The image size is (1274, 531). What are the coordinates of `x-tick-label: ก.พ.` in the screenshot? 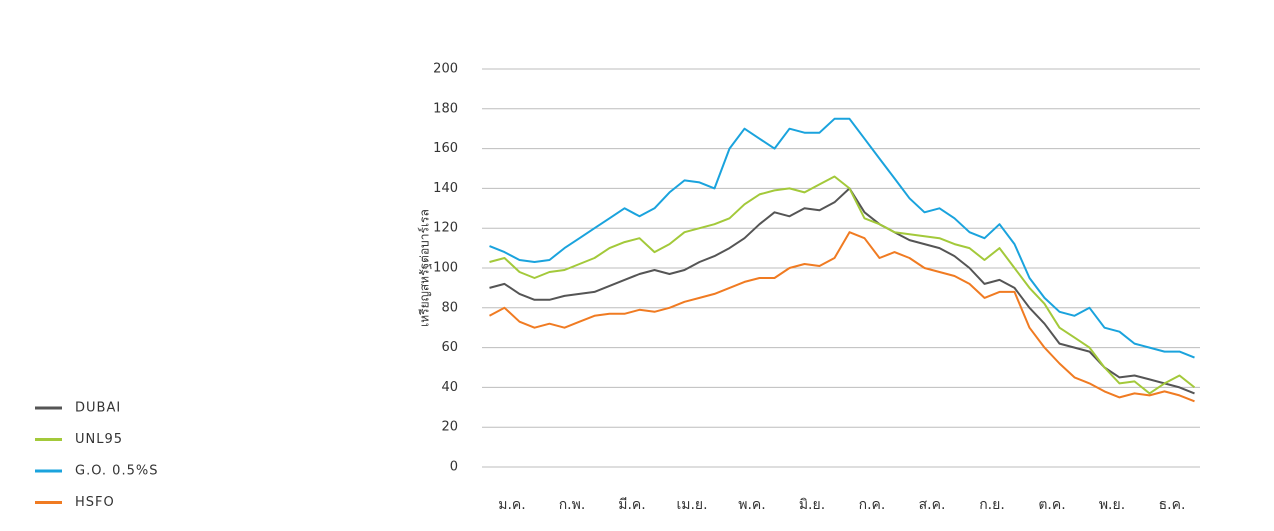 It's located at (572, 505).